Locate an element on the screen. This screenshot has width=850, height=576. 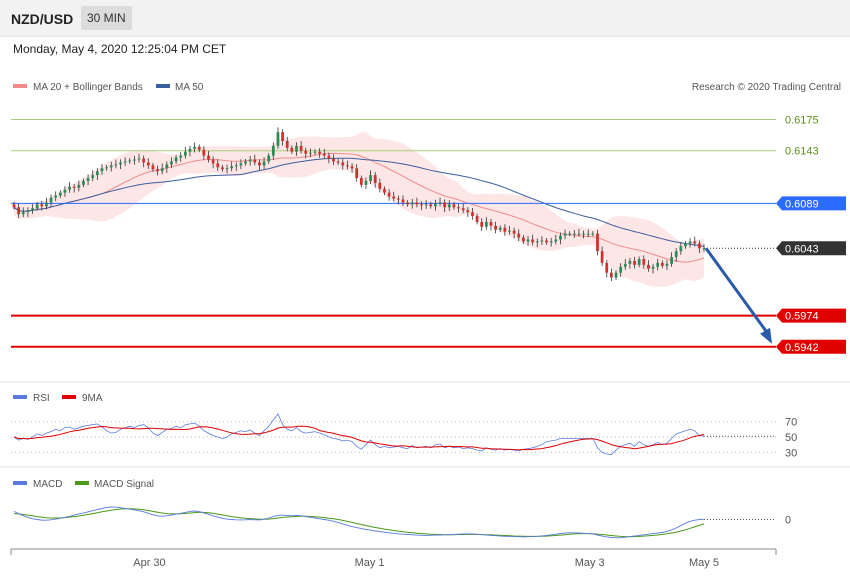
interval-button: 30 MIN is located at coordinates (106, 18).